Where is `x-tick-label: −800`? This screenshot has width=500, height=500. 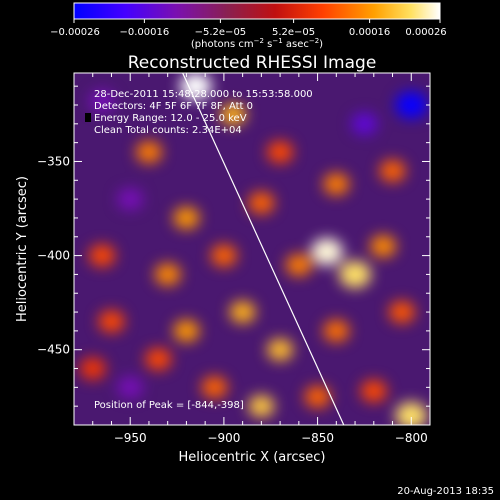
x-tick-label: −800 is located at coordinates (411, 438).